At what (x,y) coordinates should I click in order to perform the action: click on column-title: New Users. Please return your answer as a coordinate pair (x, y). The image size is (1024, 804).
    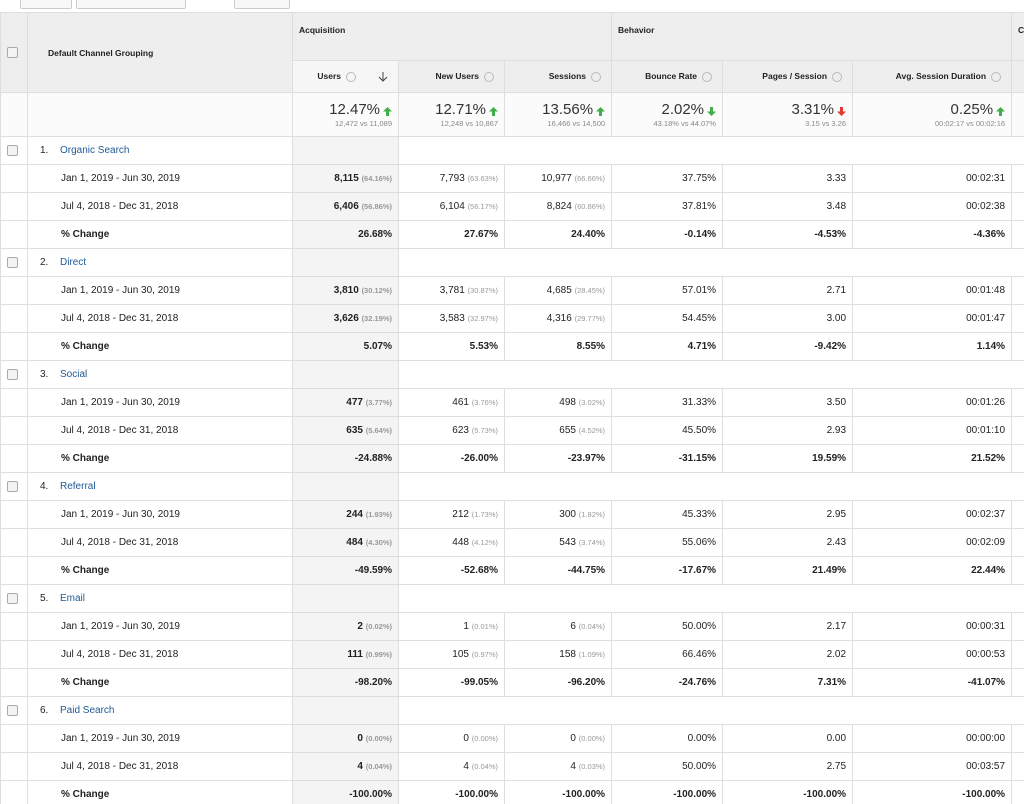
    Looking at the image, I should click on (457, 76).